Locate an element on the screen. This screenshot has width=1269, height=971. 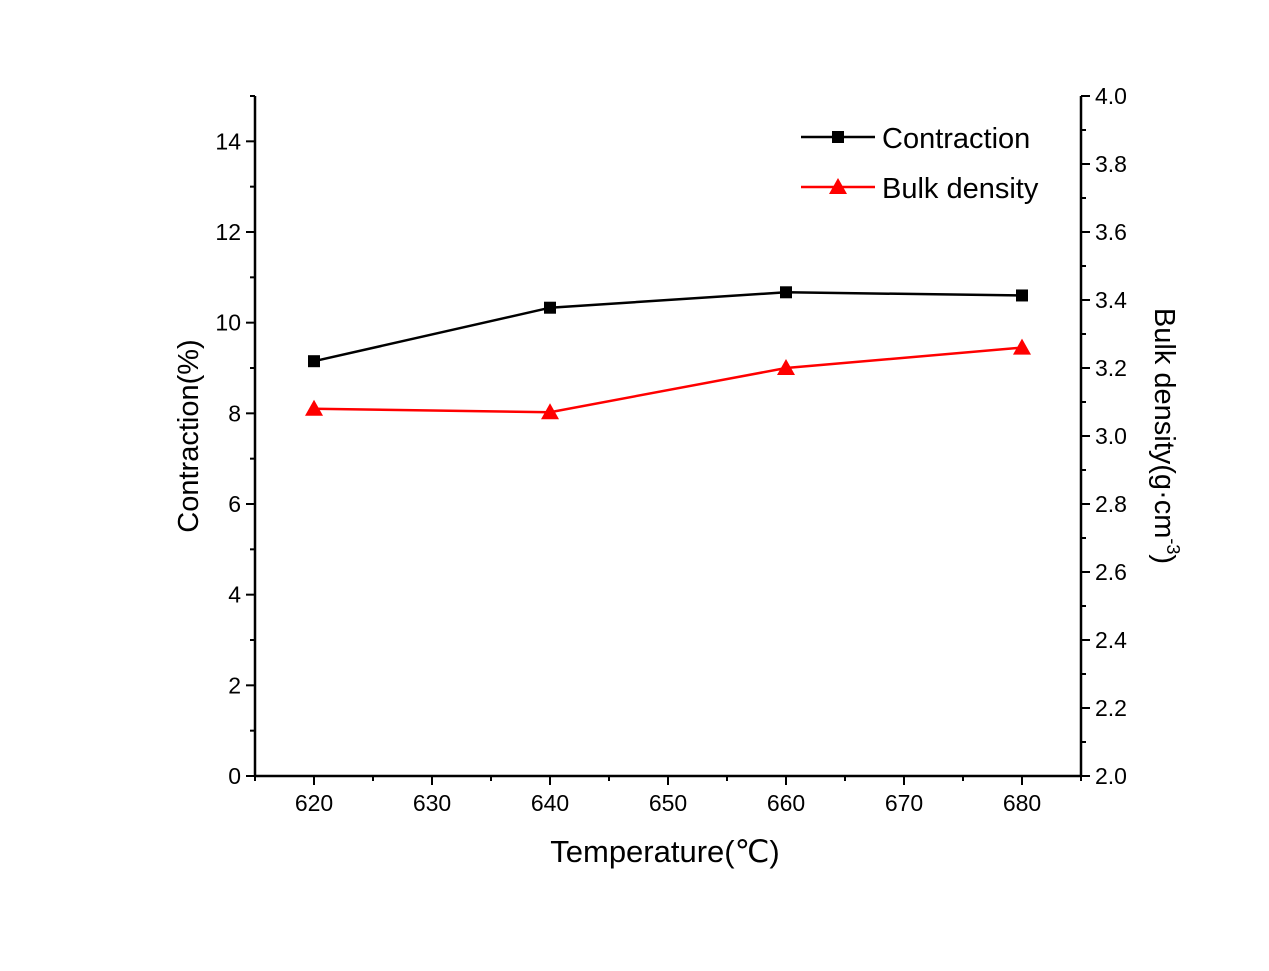
y-tick-label: 10 is located at coordinates (228, 323).